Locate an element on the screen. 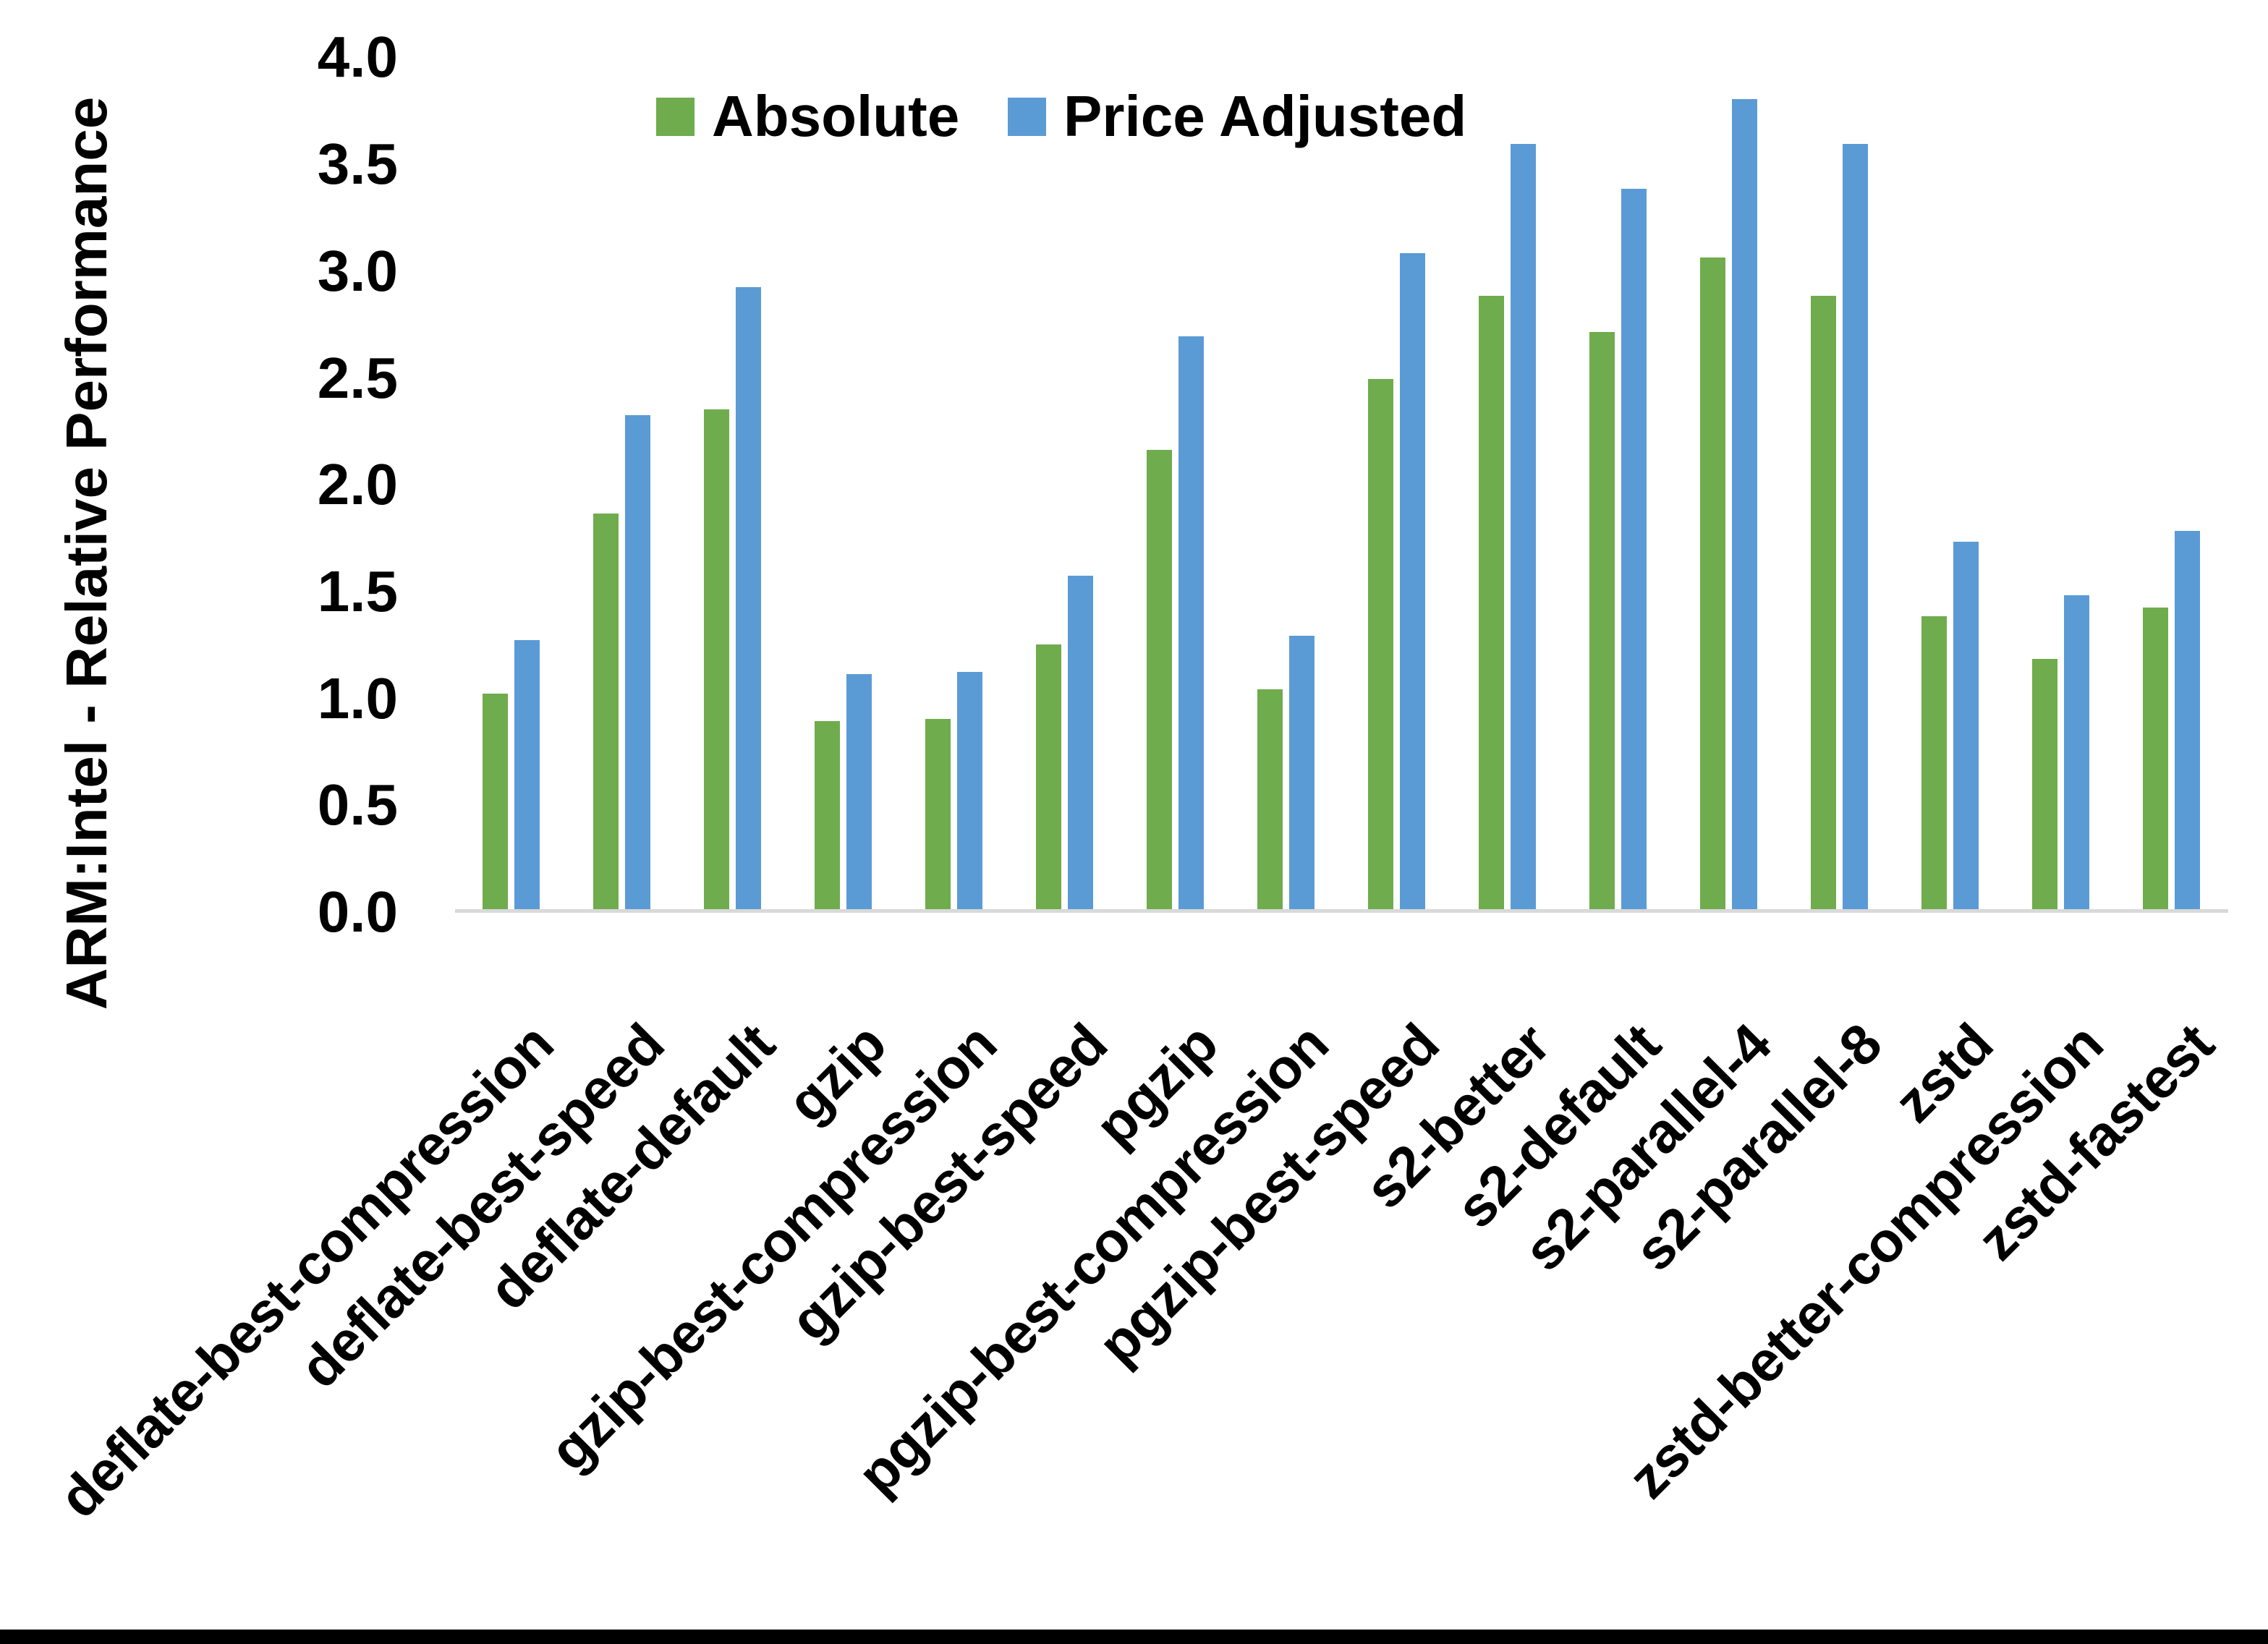 Image resolution: width=2268 pixels, height=1644 pixels. legend-item-price-adjusted: Price Adjusted is located at coordinates (1237, 116).